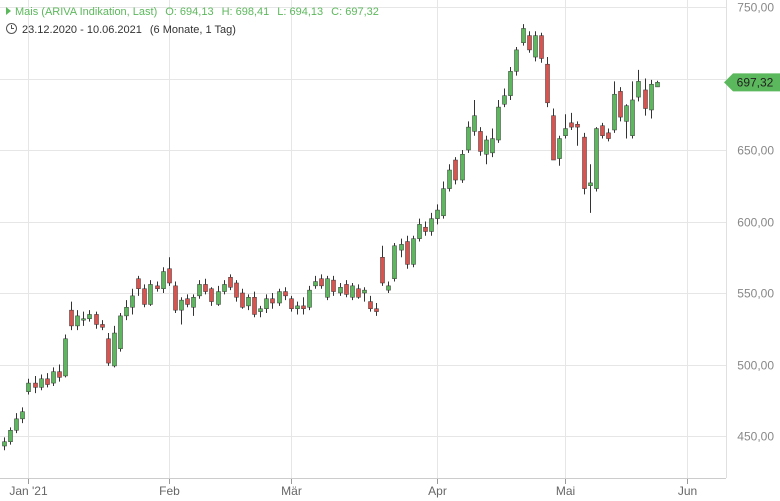 Image resolution: width=780 pixels, height=501 pixels. Describe the element at coordinates (8, 11) in the screenshot. I see `arrow-right-icon` at that location.